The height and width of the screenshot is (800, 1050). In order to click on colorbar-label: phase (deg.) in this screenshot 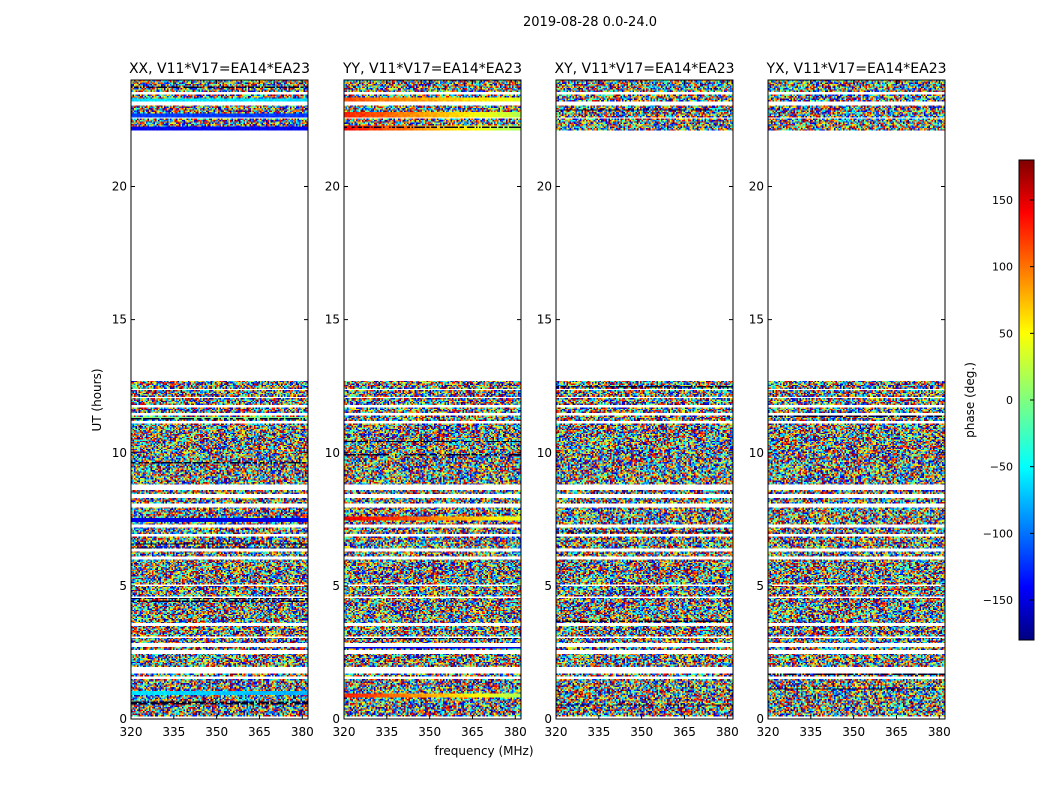, I will do `click(970, 400)`.